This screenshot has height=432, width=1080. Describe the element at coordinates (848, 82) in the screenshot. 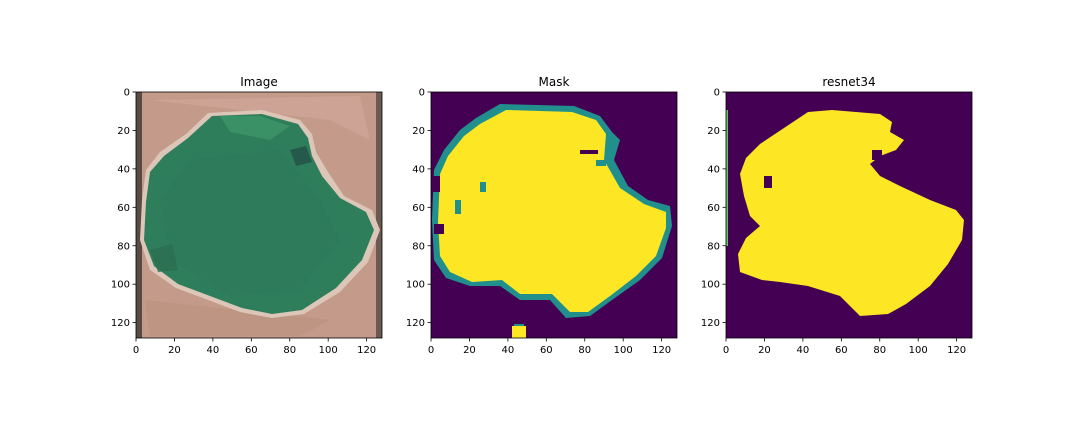

I see `panel-title: resnet34` at that location.